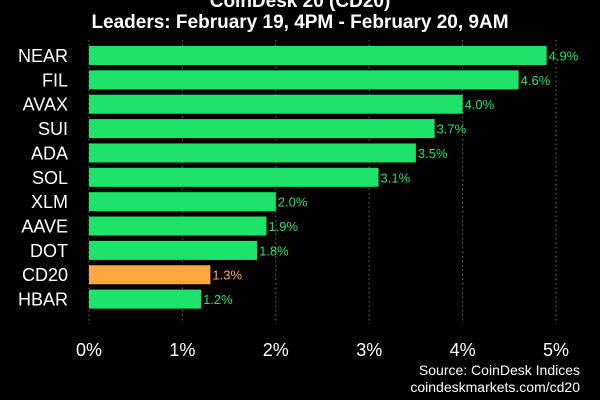 The image size is (600, 400). What do you see at coordinates (53, 129) in the screenshot?
I see `category-label: SUI` at bounding box center [53, 129].